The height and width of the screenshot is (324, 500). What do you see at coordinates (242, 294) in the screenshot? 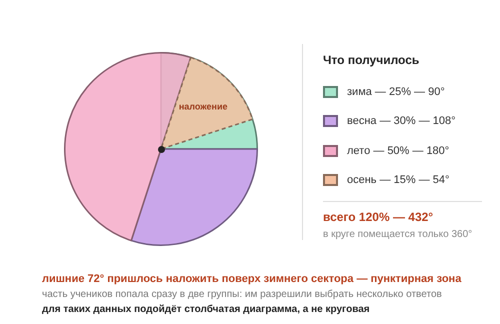
I see `text: часть учеников попала сразу в две группы: им разрешили выбрать несколько ответов` at bounding box center [242, 294].